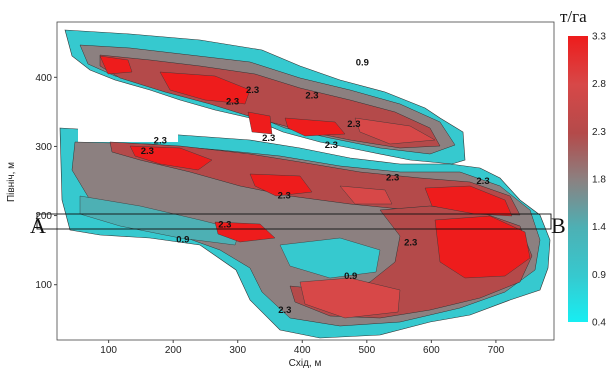  I want to click on x-tick-label: 300, so click(237, 350).